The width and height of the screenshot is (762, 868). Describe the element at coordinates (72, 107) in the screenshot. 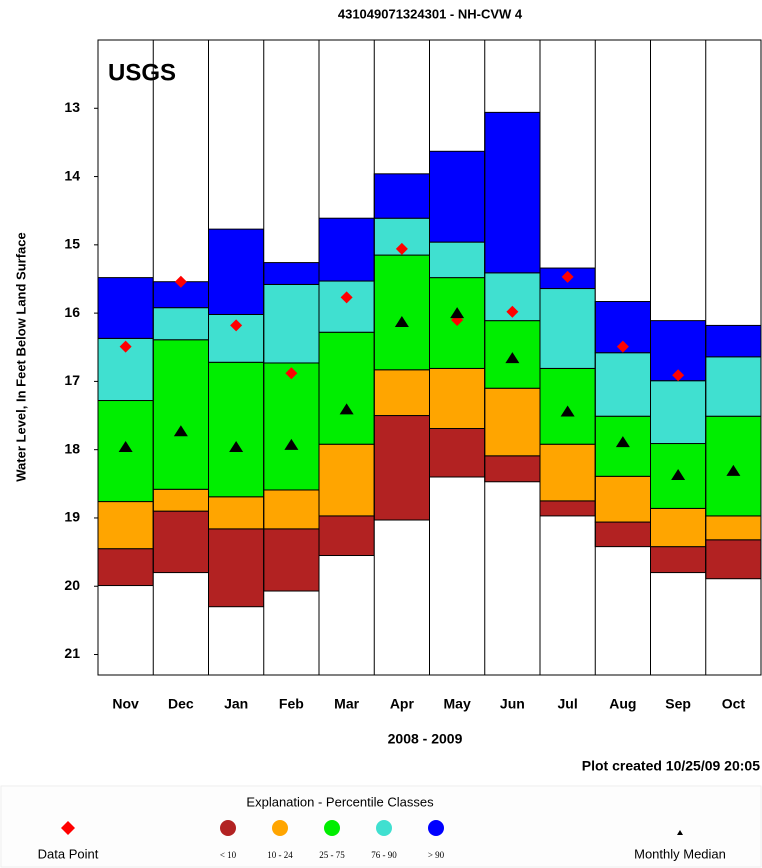

I see `y-tick-label: 13` at that location.